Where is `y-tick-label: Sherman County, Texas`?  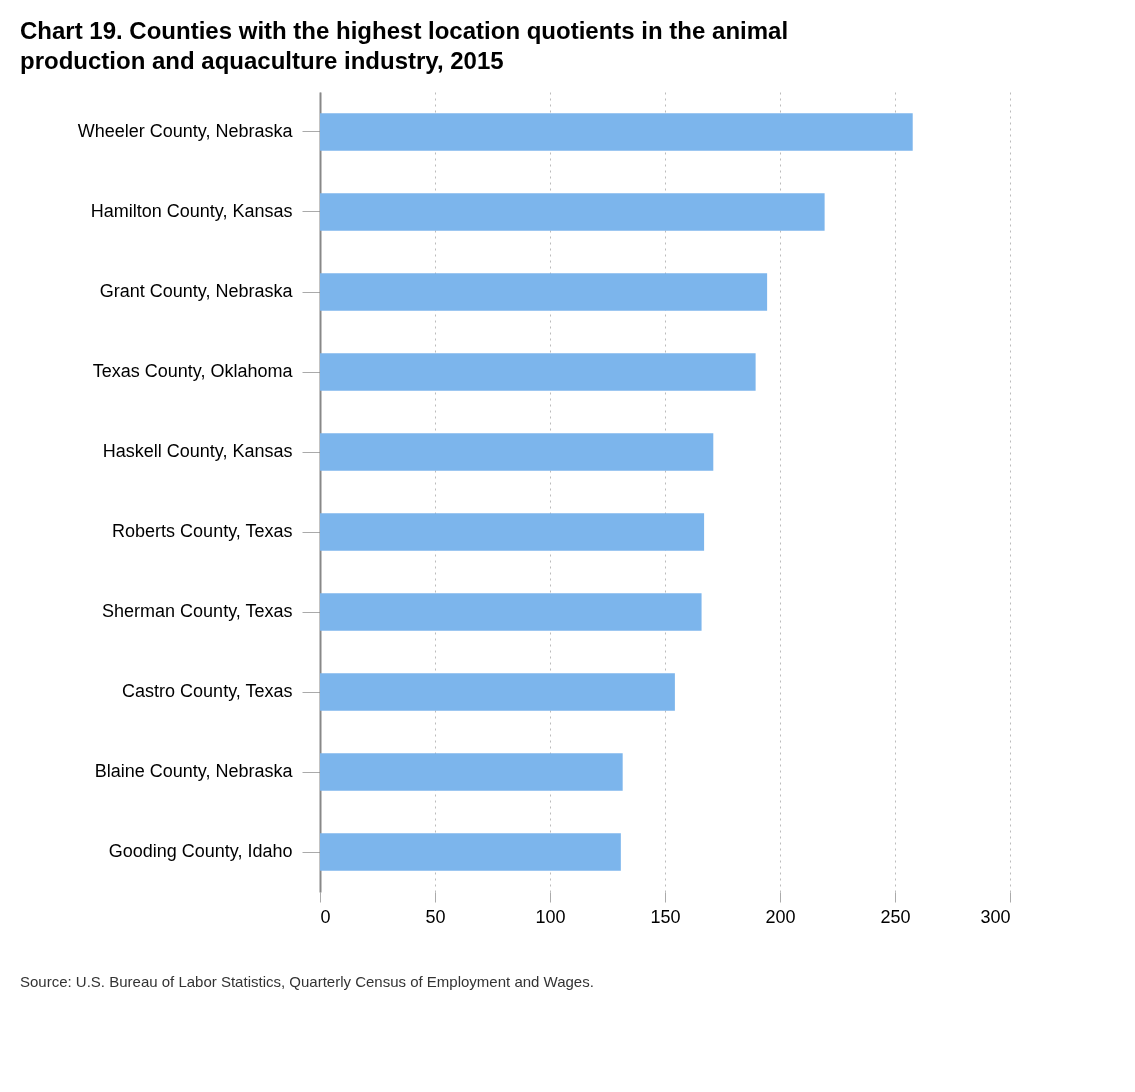
y-tick-label: Sherman County, Texas is located at coordinates (197, 611).